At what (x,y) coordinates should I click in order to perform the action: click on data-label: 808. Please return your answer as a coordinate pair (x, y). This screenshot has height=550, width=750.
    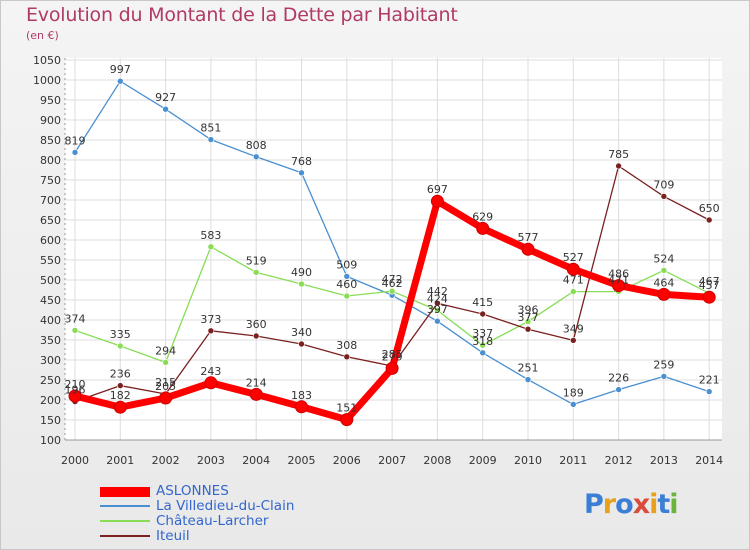
    Looking at the image, I should click on (256, 145).